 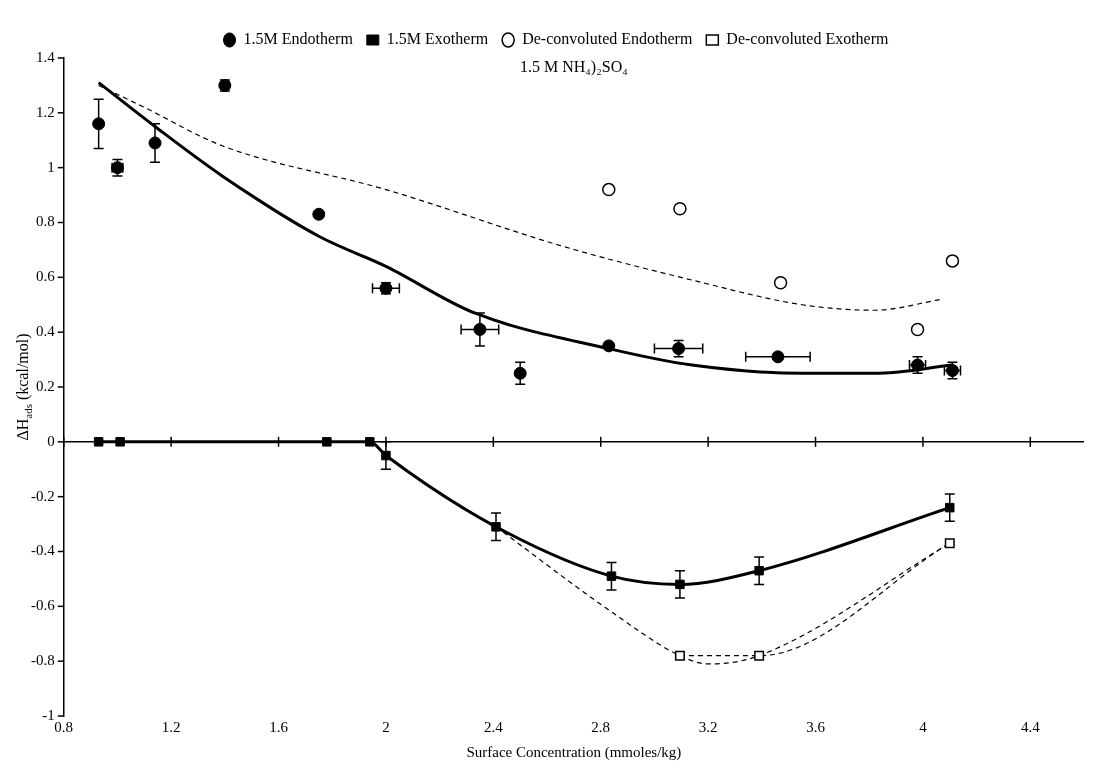 I want to click on x-tick-label: 4.4, so click(x=1030, y=726).